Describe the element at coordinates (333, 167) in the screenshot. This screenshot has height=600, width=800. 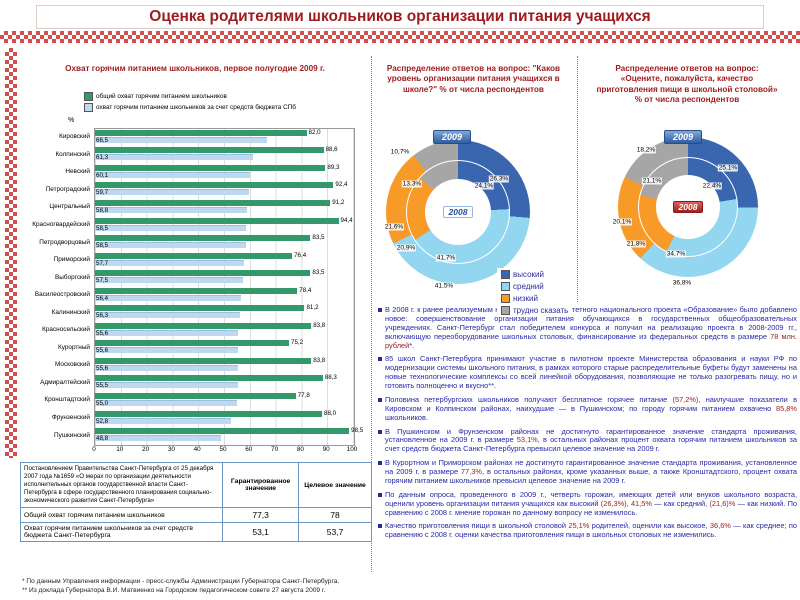
I see `bar-total-value: 89,3` at that location.